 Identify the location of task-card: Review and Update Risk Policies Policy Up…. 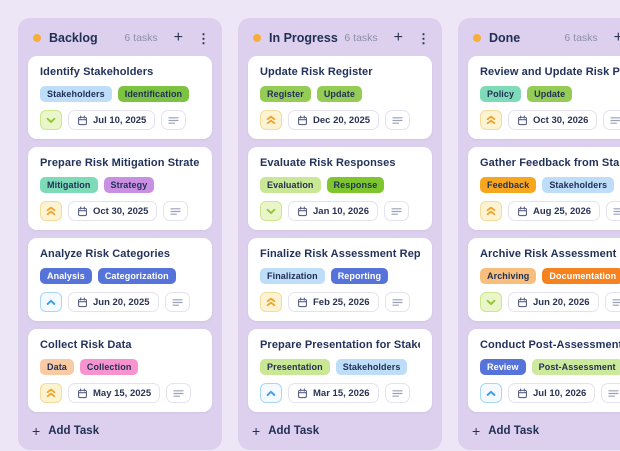
(544, 97).